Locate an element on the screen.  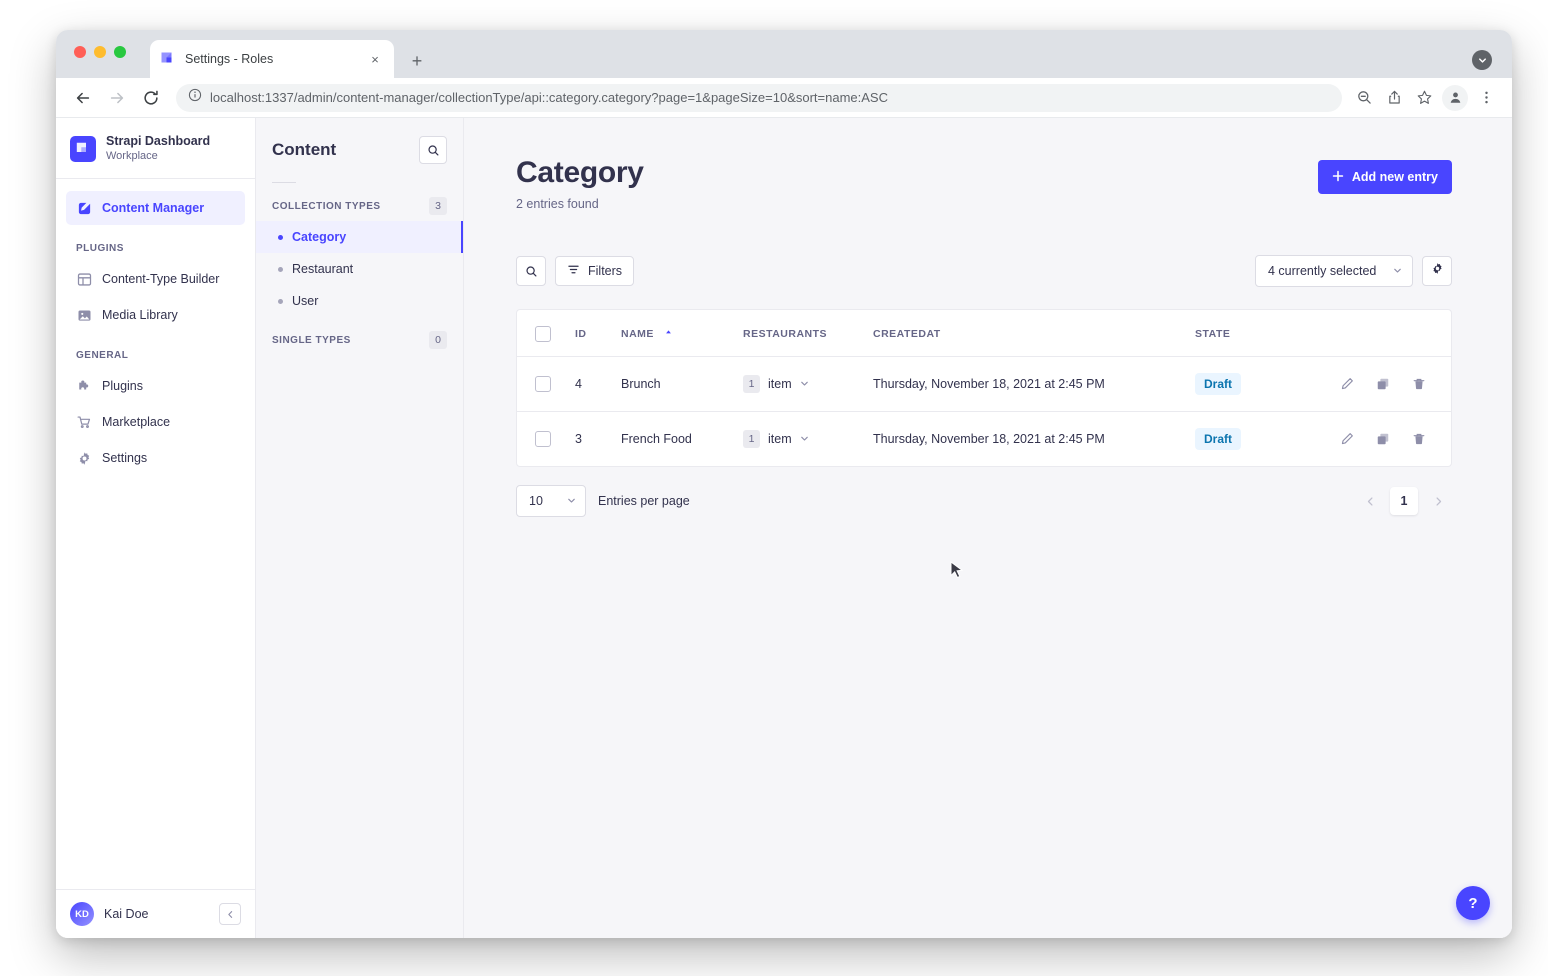
next-page-button is located at coordinates (1438, 501).